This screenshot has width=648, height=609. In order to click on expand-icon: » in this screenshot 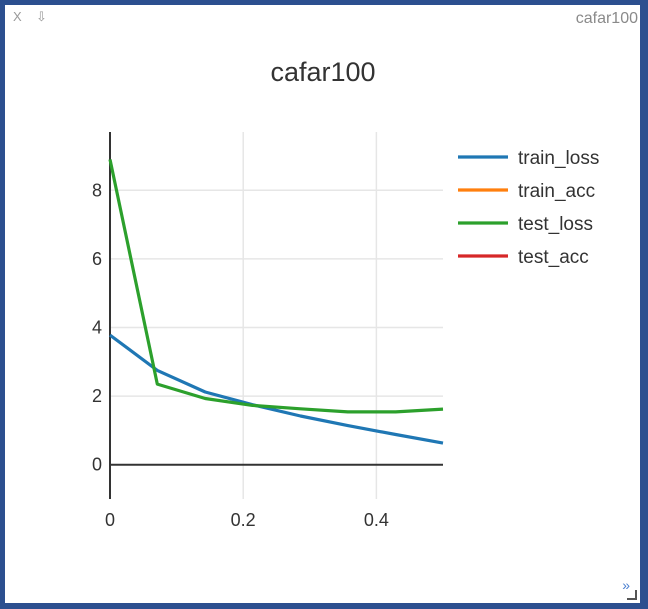, I will do `click(626, 585)`.